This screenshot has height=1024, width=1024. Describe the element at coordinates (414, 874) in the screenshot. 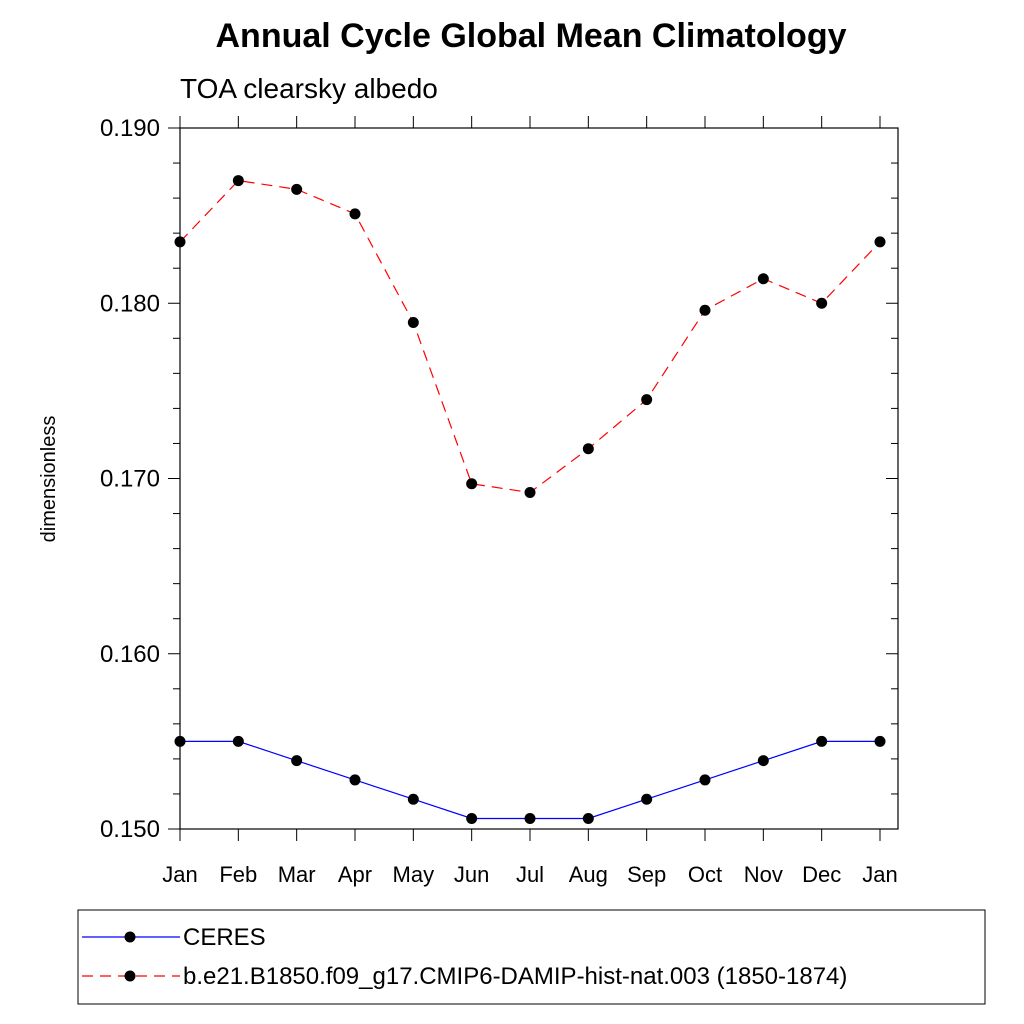

I see `x-tick-label: May` at that location.